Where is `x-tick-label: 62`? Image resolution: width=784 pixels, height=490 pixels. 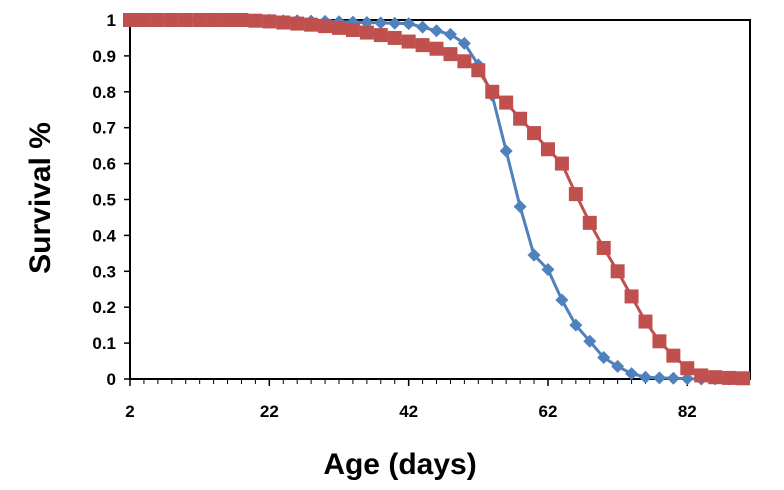 x-tick-label: 62 is located at coordinates (548, 411).